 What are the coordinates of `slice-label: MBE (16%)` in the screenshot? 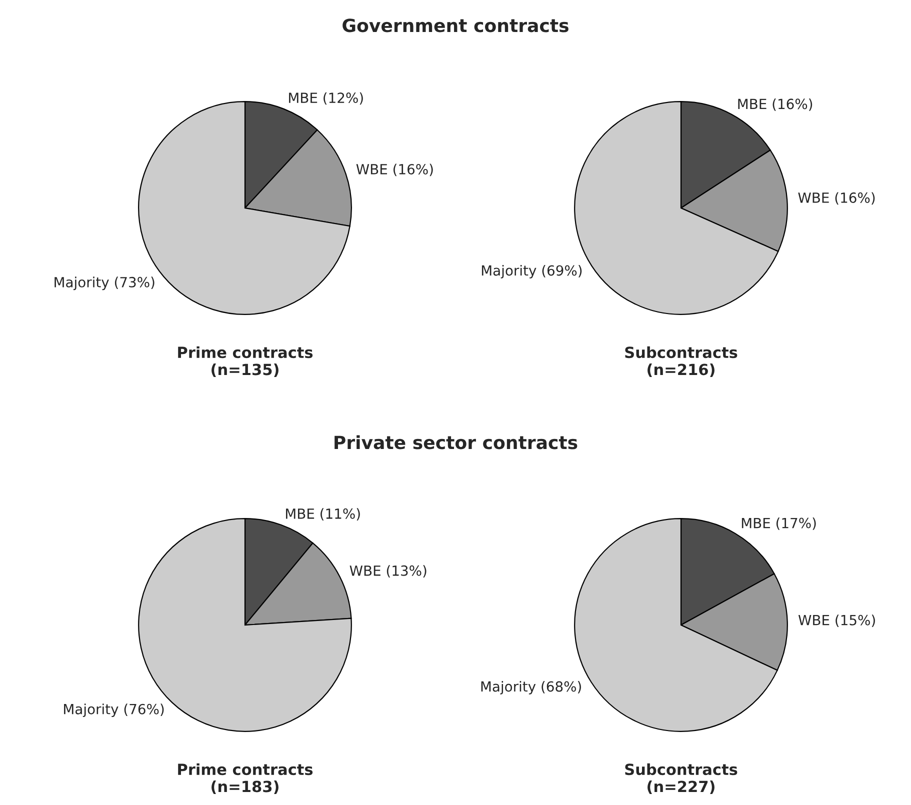 It's located at (775, 104).